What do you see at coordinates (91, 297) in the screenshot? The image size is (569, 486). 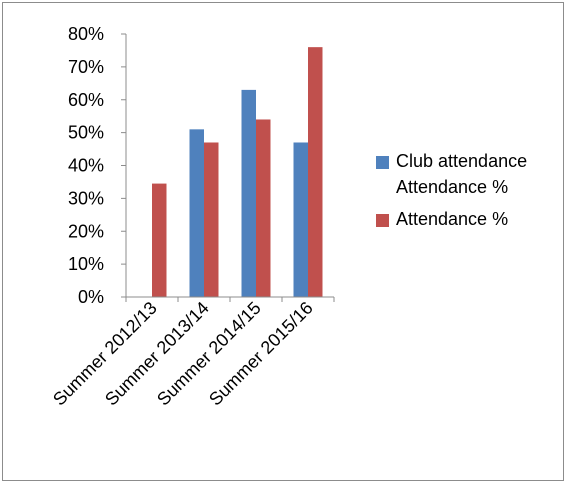 I see `y-tick-label: 0%` at bounding box center [91, 297].